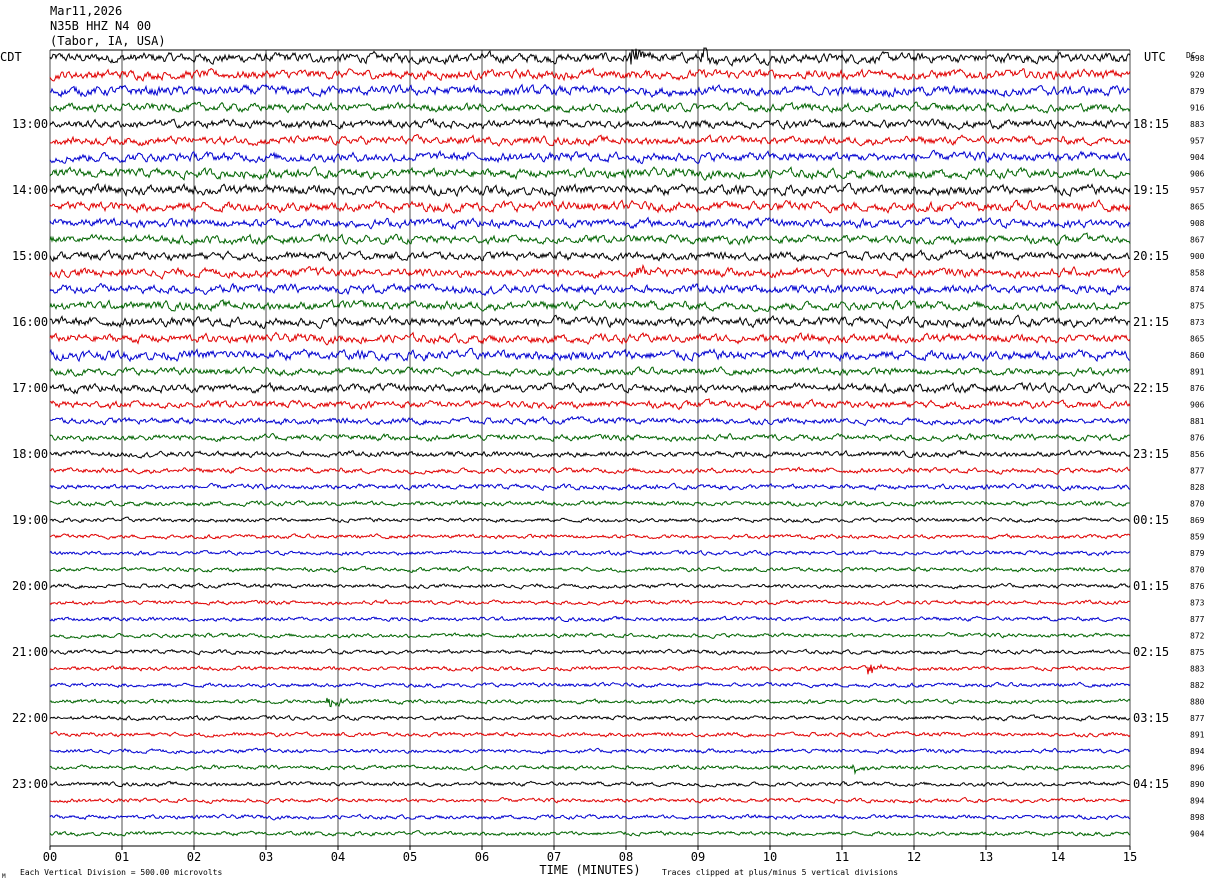  What do you see at coordinates (30, 520) in the screenshot?
I see `left-hour-label: 19:00` at bounding box center [30, 520].